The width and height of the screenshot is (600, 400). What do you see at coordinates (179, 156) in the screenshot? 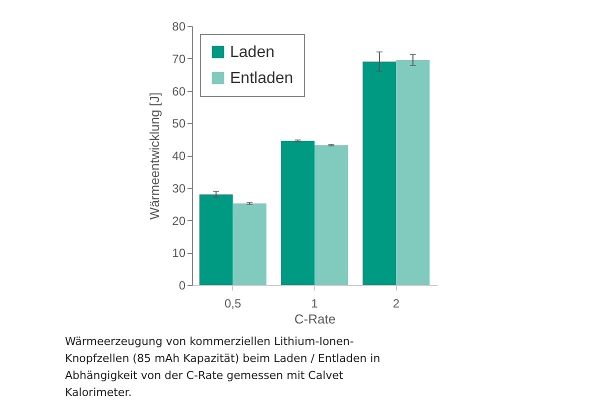
I see `y-tick-label: 40` at bounding box center [179, 156].